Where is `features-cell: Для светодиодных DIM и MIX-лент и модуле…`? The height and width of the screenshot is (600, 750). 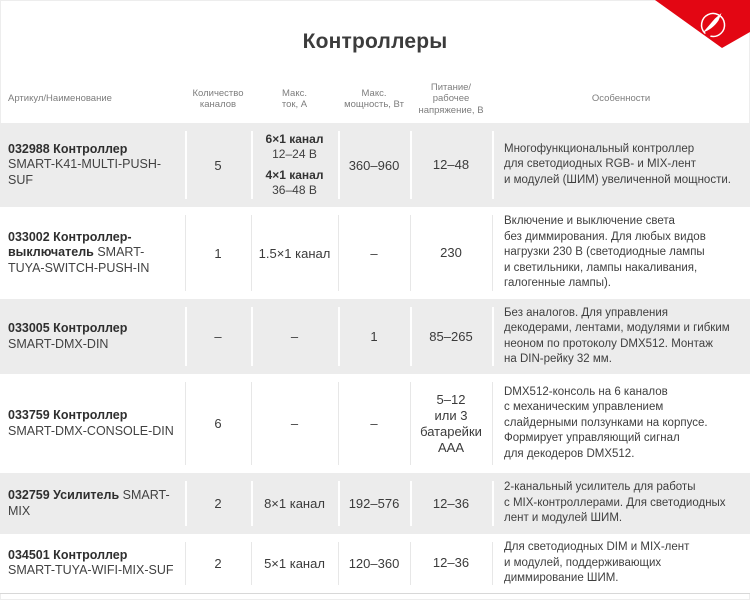 features-cell: Для светодиодных DIM и MIX-лент и модуле… is located at coordinates (621, 563).